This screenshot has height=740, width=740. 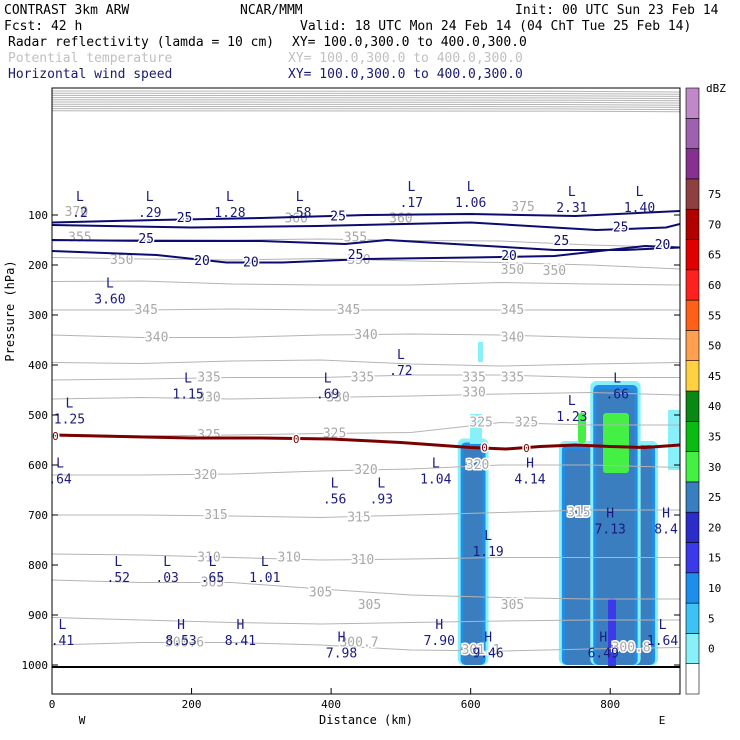 I want to click on reflectivity-column-core, so click(x=473, y=555).